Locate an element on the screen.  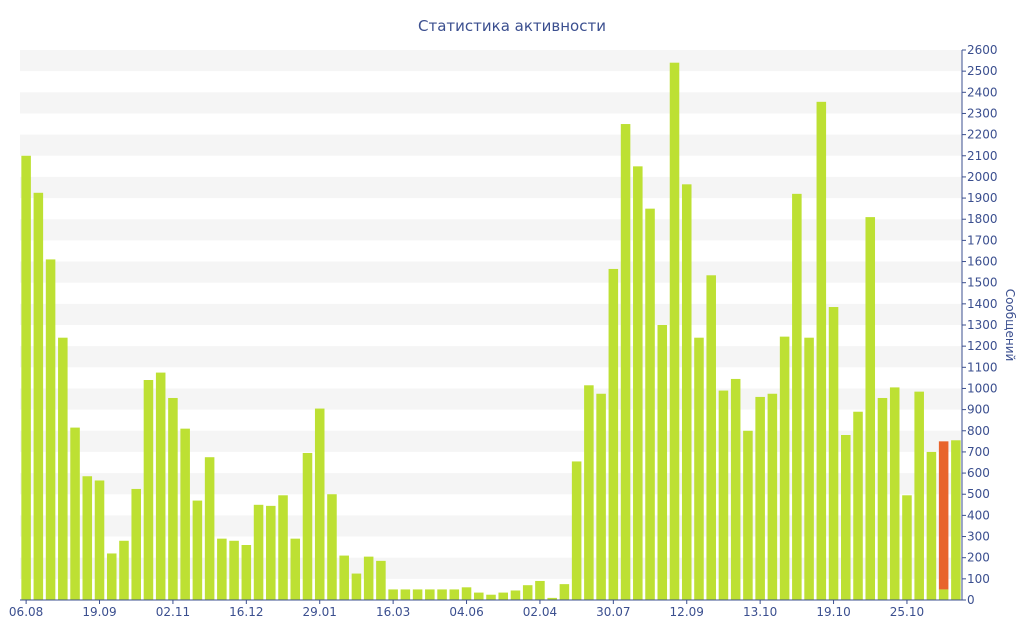
y-axis-label: Сообщений is located at coordinates (1010, 325).